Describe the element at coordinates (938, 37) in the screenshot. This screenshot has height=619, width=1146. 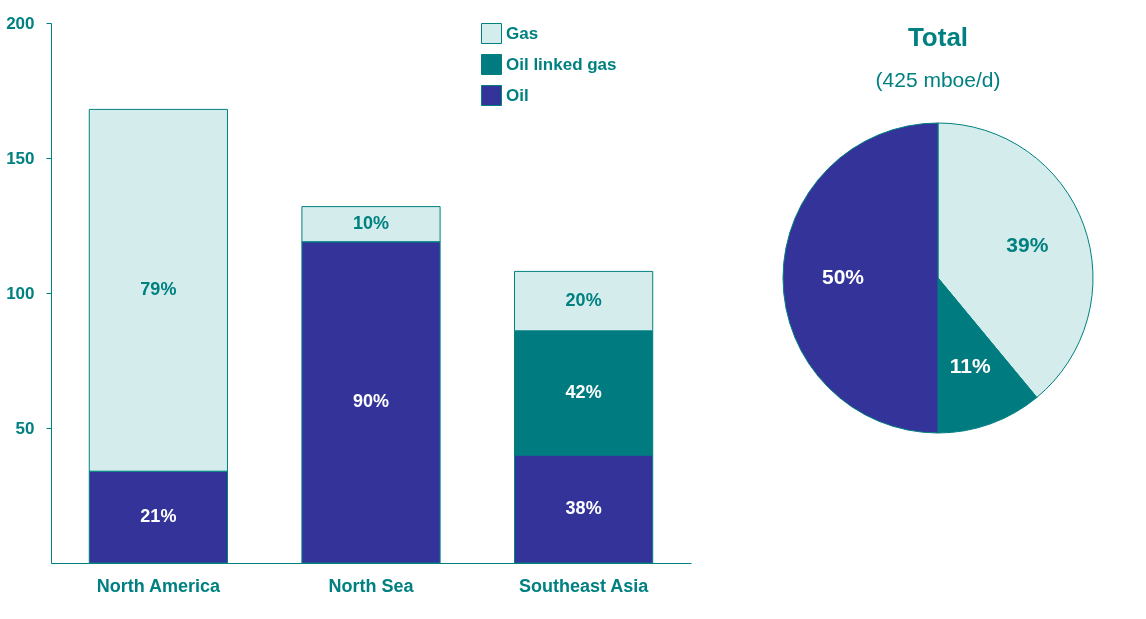
I see `chart-title: Total` at that location.